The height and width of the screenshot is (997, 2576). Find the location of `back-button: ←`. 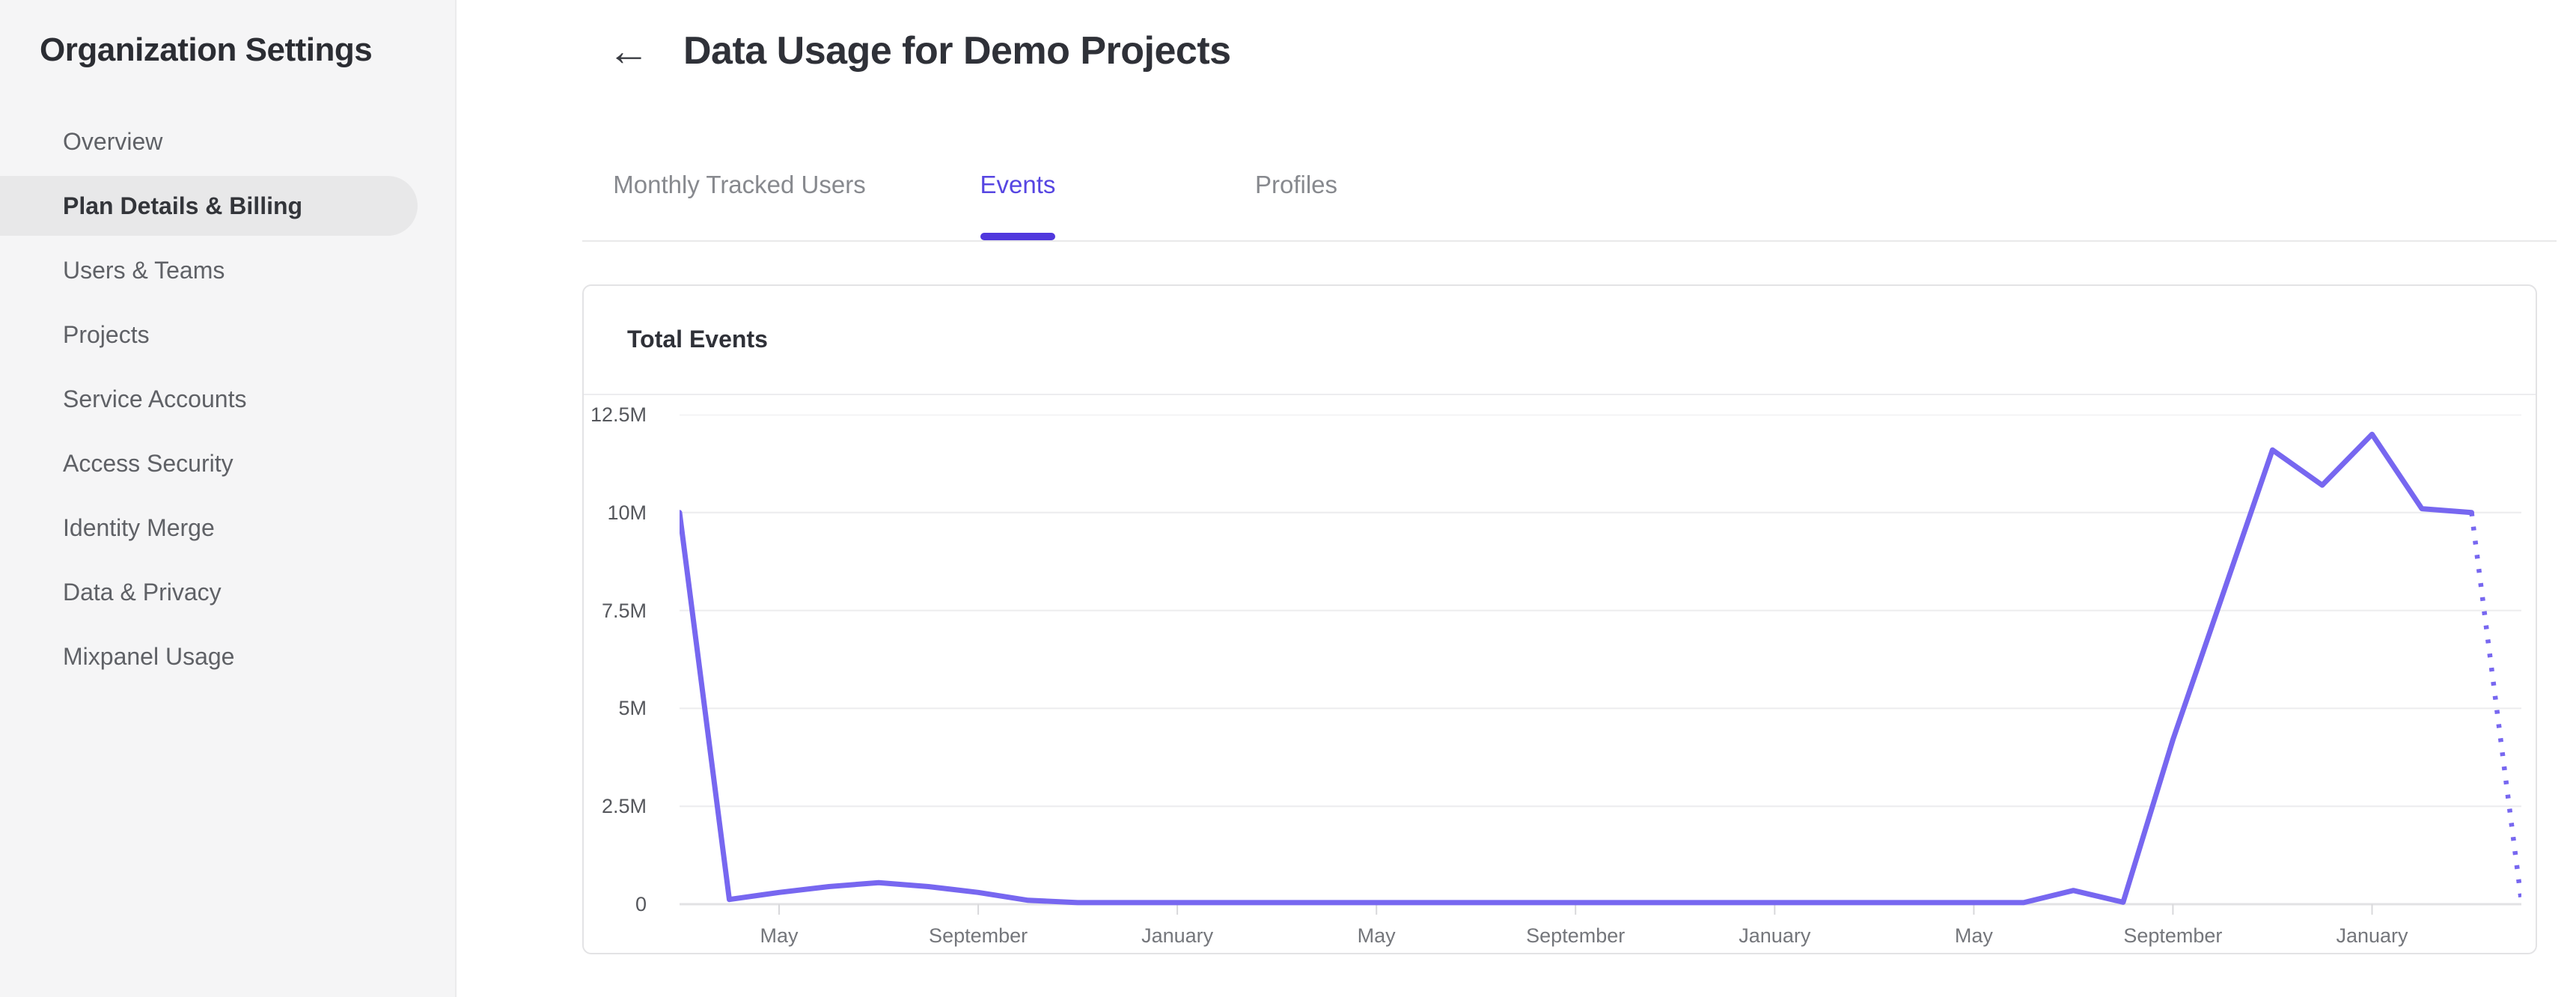

back-button: ← is located at coordinates (629, 51).